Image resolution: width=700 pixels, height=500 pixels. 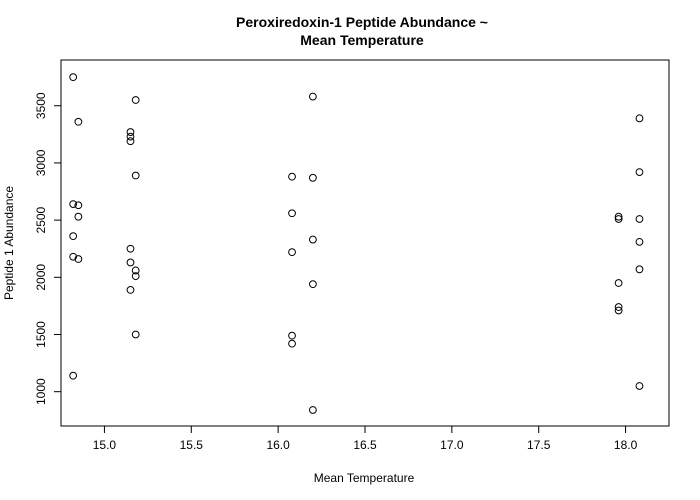 I want to click on x-axis: 15.0 15.5 16.0 16.5 17.0 17.5 18.0, so click(x=365, y=438).